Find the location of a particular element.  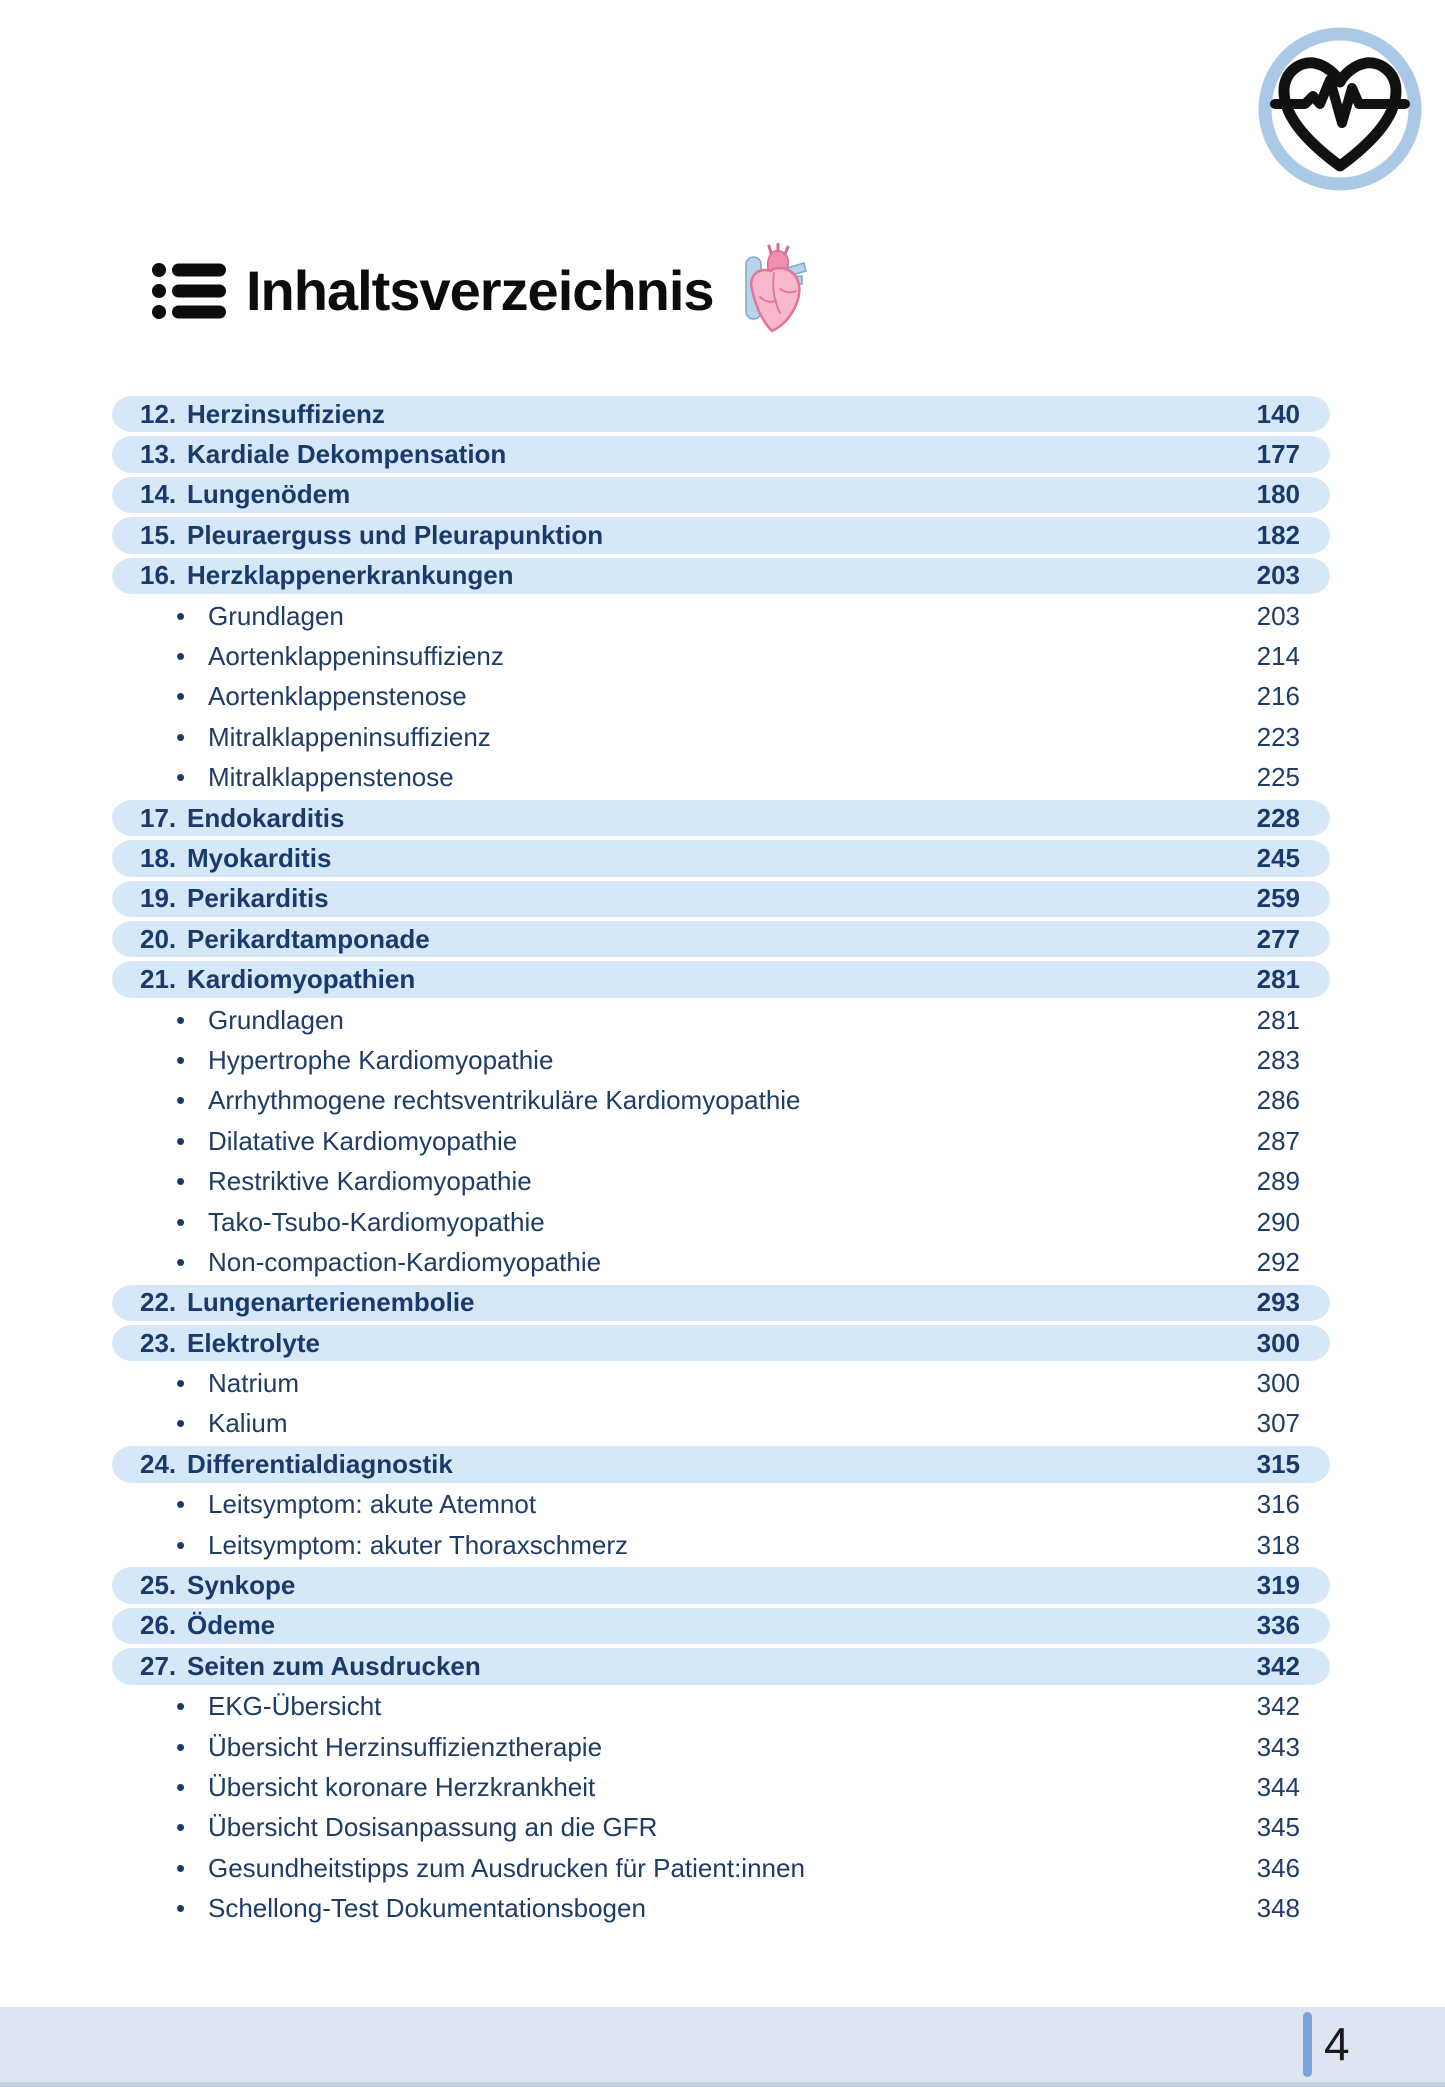

toc-subitem-row: • Restriktive Kardiomyopathie 289 is located at coordinates (721, 1181).